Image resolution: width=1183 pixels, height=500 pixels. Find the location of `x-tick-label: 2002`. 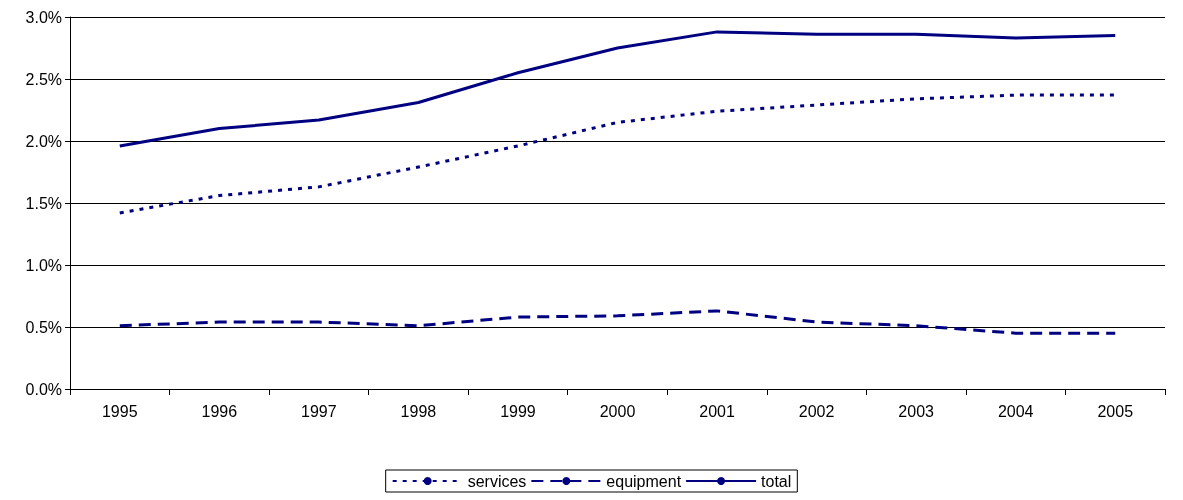

x-tick-label: 2002 is located at coordinates (816, 411).